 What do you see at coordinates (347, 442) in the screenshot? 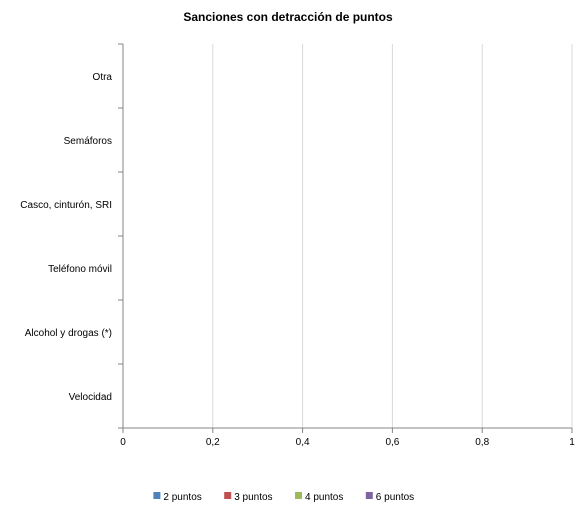
I see `x-tick-labels: 0 0,2 0,4 0,6 0,8 1` at bounding box center [347, 442].